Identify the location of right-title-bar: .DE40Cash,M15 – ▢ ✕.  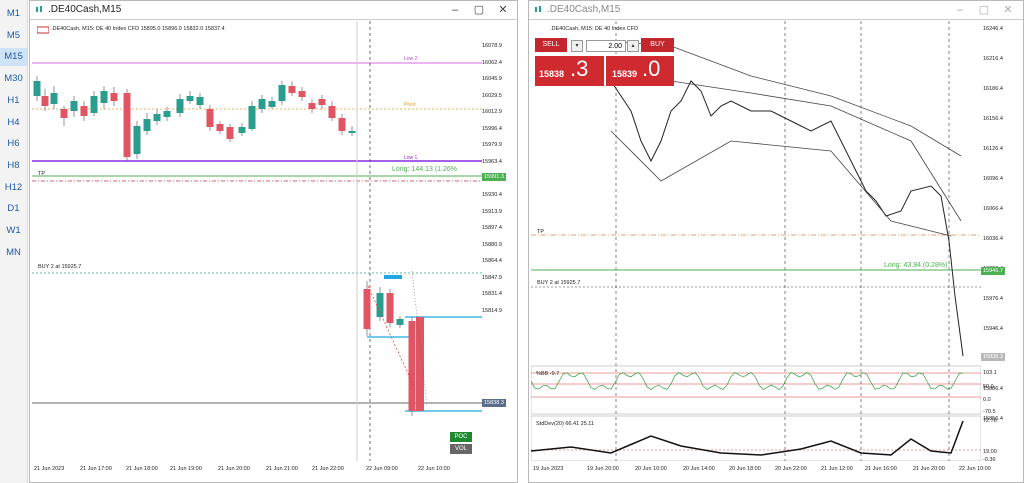
(776, 10).